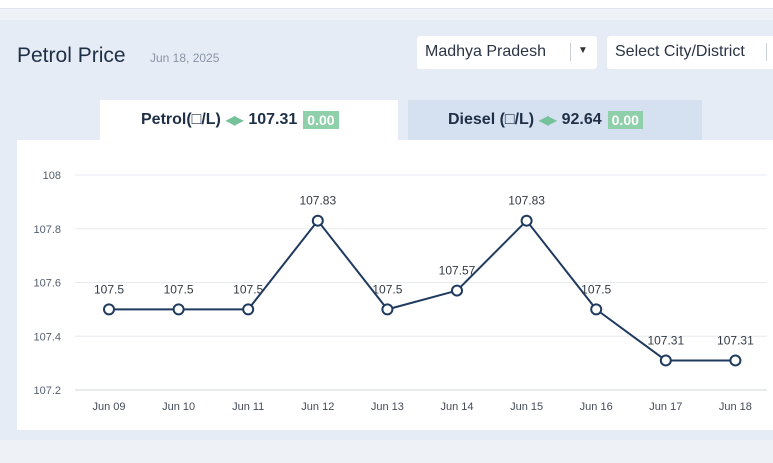 The height and width of the screenshot is (463, 773). What do you see at coordinates (581, 119) in the screenshot?
I see `diesel-price: 92.64` at bounding box center [581, 119].